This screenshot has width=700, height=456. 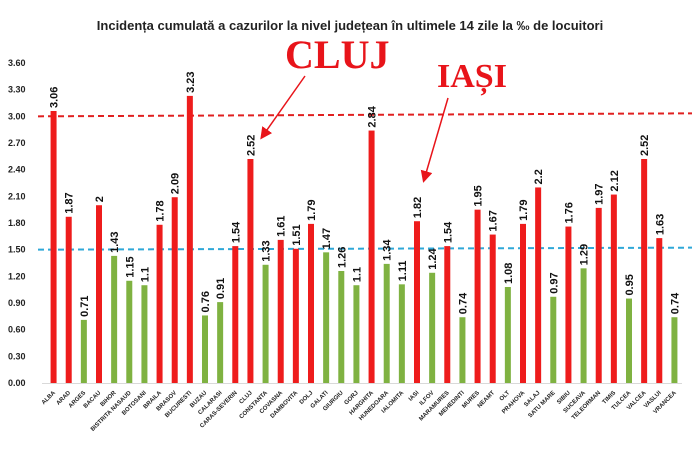 What do you see at coordinates (311, 303) in the screenshot?
I see `bar-dolj` at bounding box center [311, 303].